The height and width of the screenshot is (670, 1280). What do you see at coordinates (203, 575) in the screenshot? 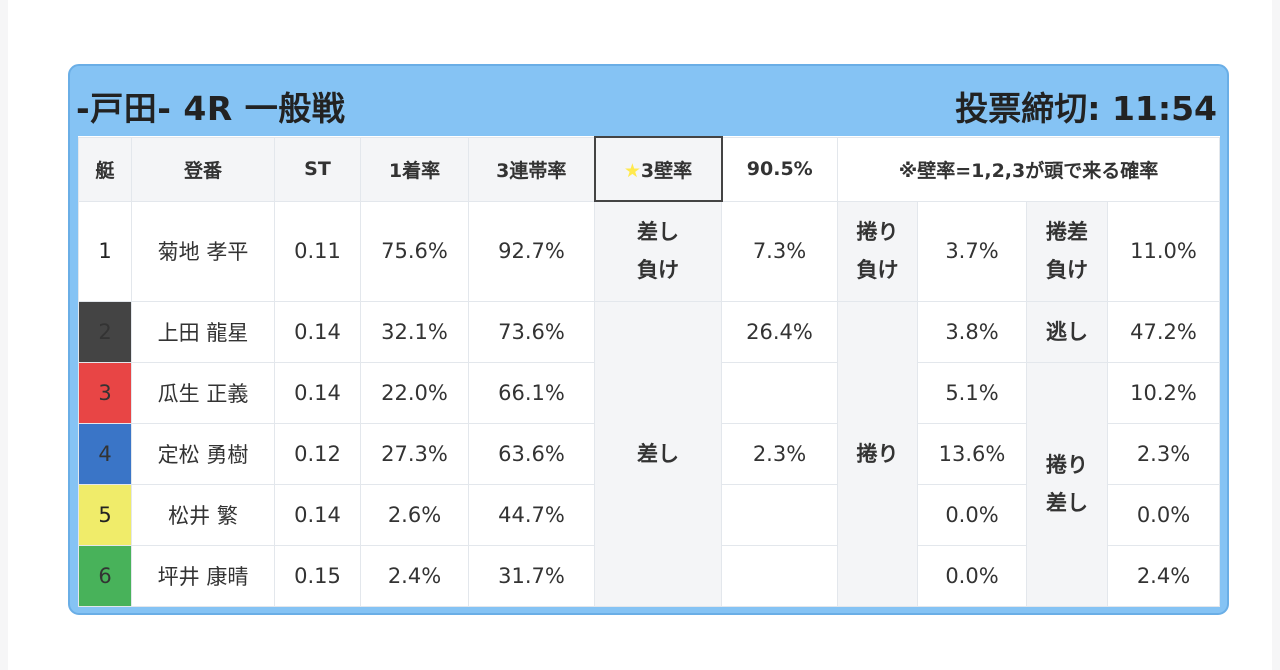
I see `racer-name: 坪井 康晴` at bounding box center [203, 575].